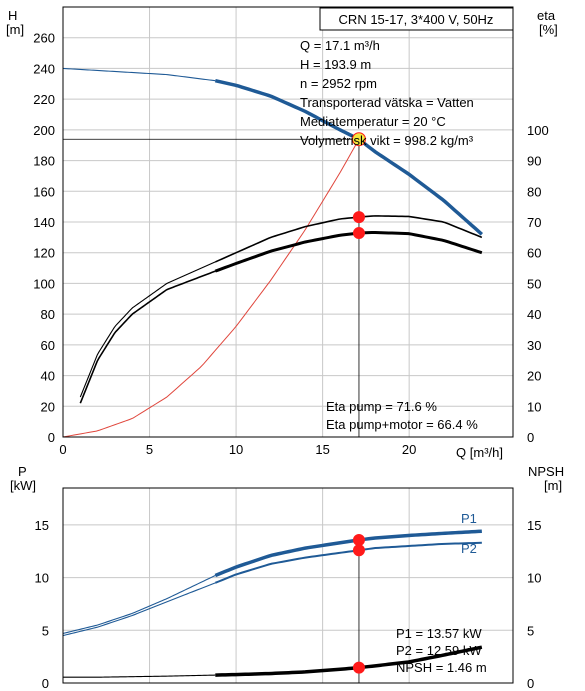 The width and height of the screenshot is (585, 691). I want to click on top-right-tick-label: 100, so click(538, 130).